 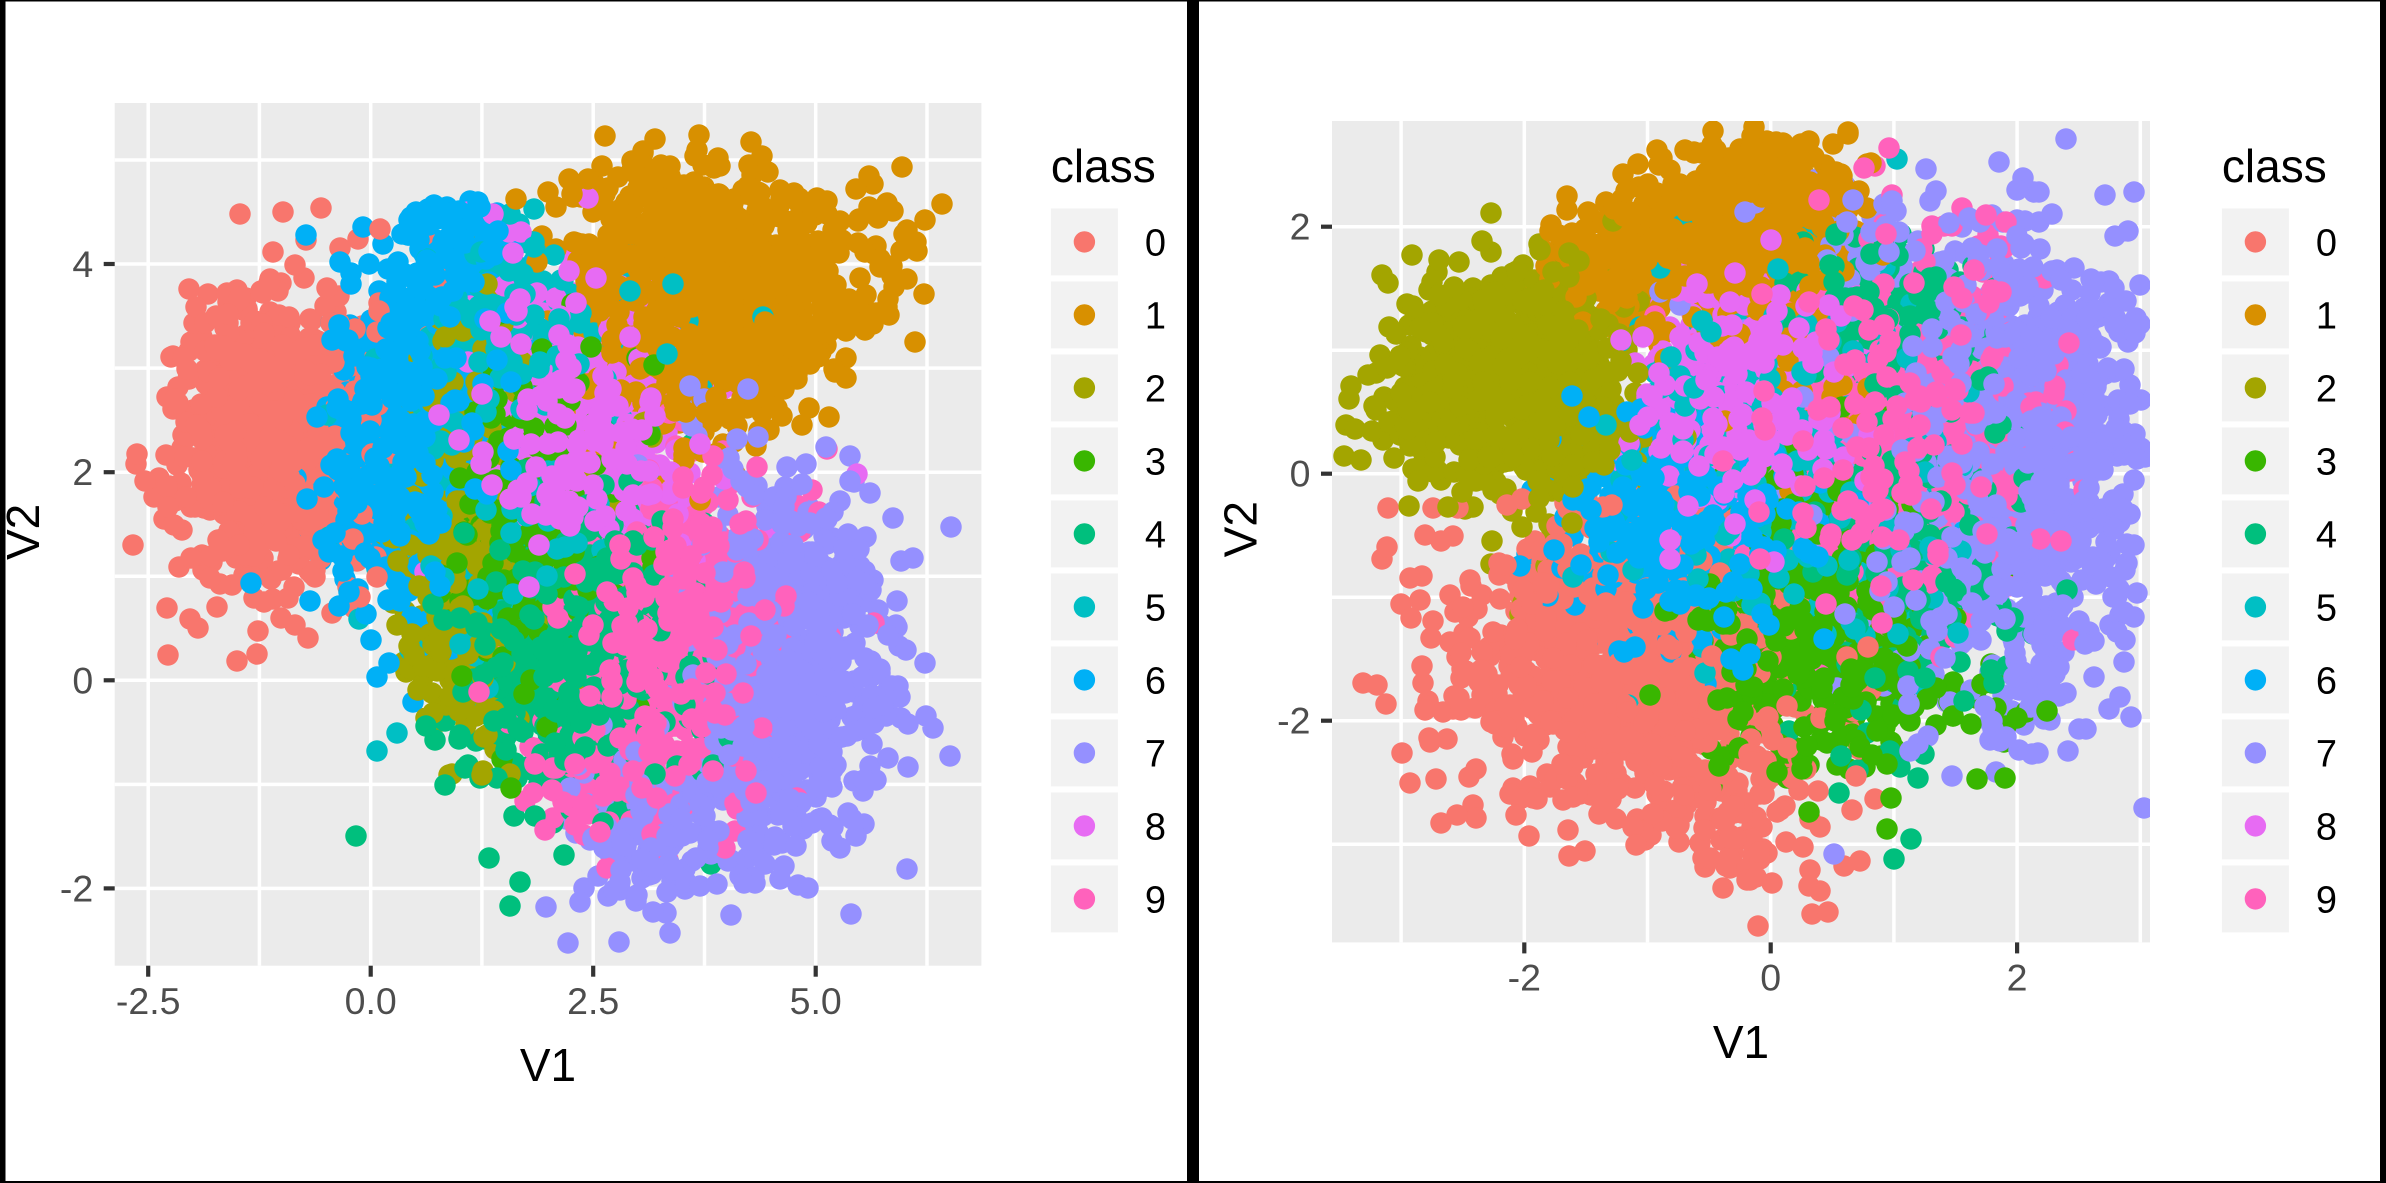 I want to click on svg-text: 5.0, so click(x=816, y=1001).